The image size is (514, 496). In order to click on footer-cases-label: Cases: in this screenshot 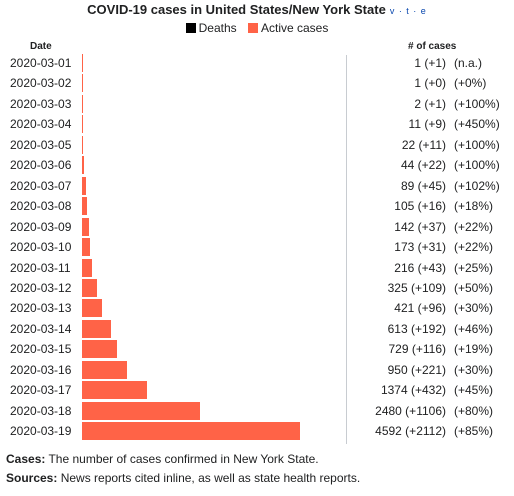, I will do `click(26, 459)`.